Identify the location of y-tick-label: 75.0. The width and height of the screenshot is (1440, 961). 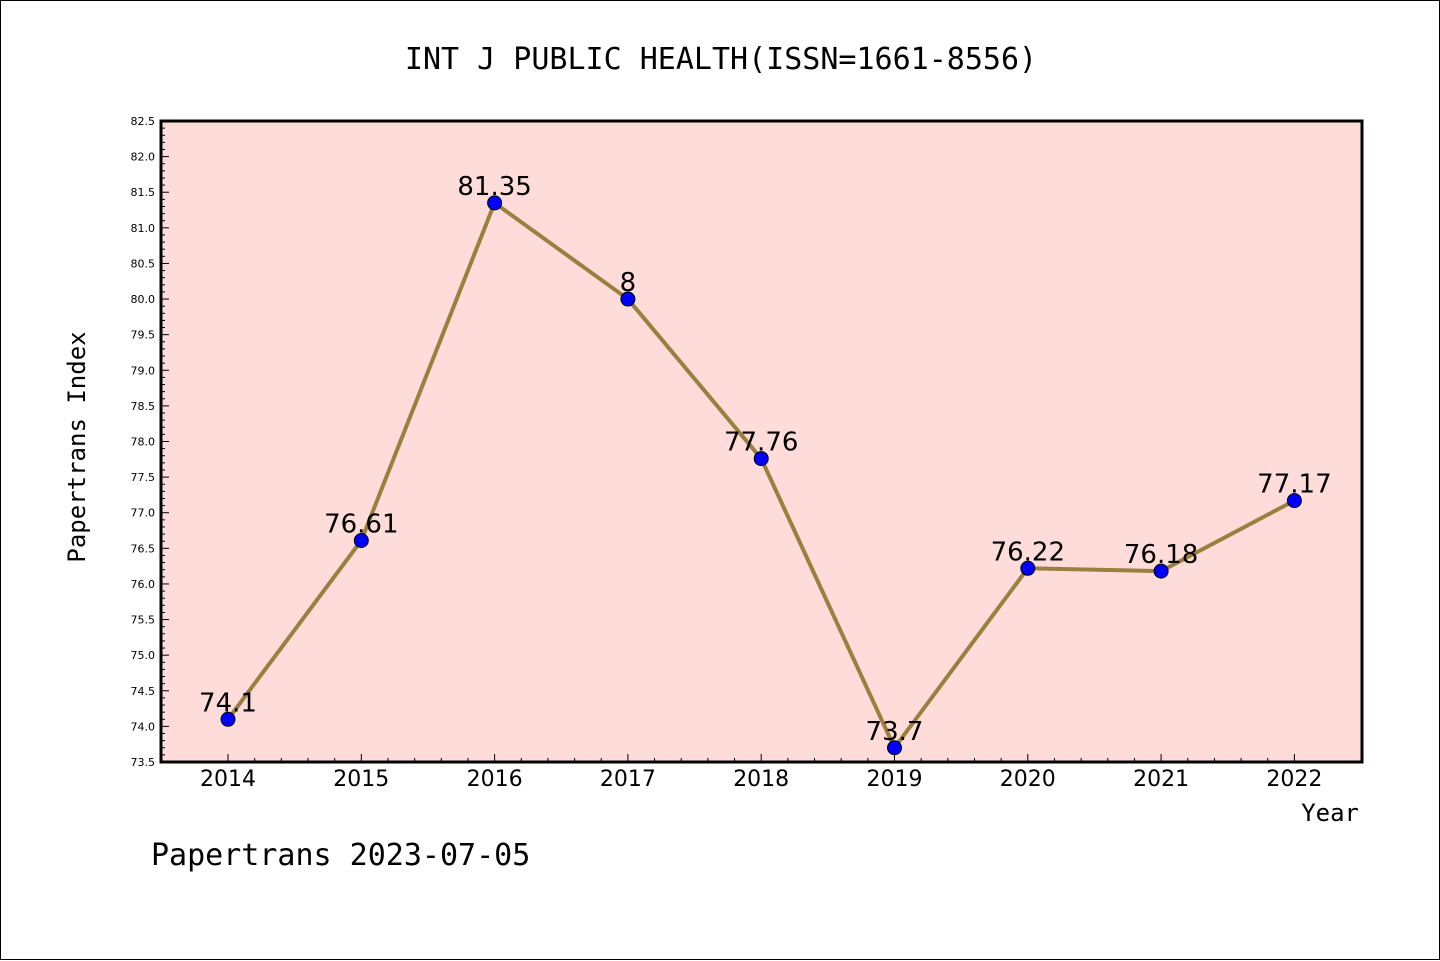
(143, 655).